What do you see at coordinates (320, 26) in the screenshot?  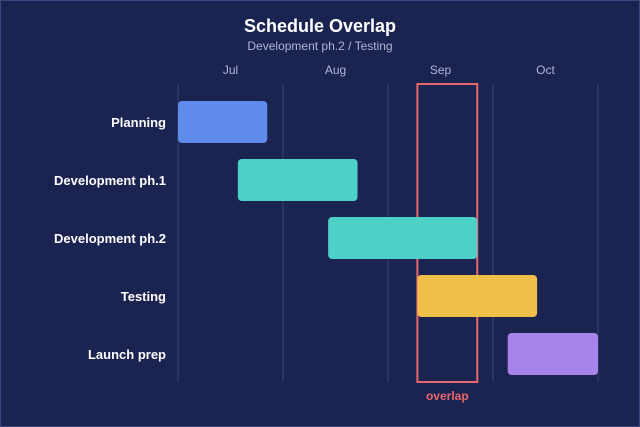 I see `chart-title: Schedule Overlap` at bounding box center [320, 26].